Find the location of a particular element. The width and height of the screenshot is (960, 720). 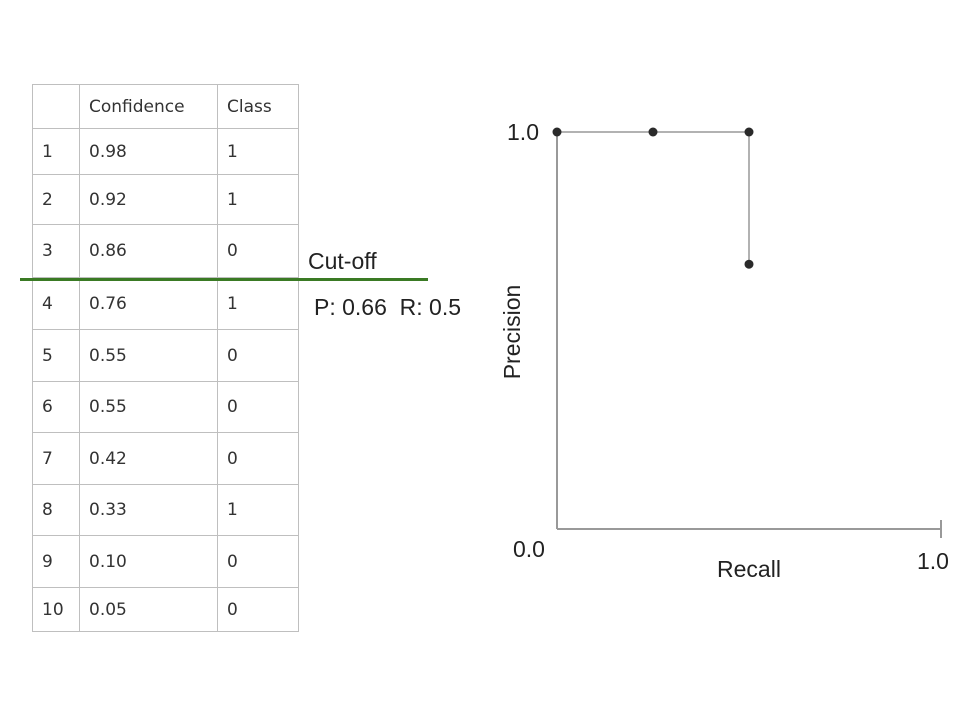

cell-confidence: 0.10 is located at coordinates (148, 561).